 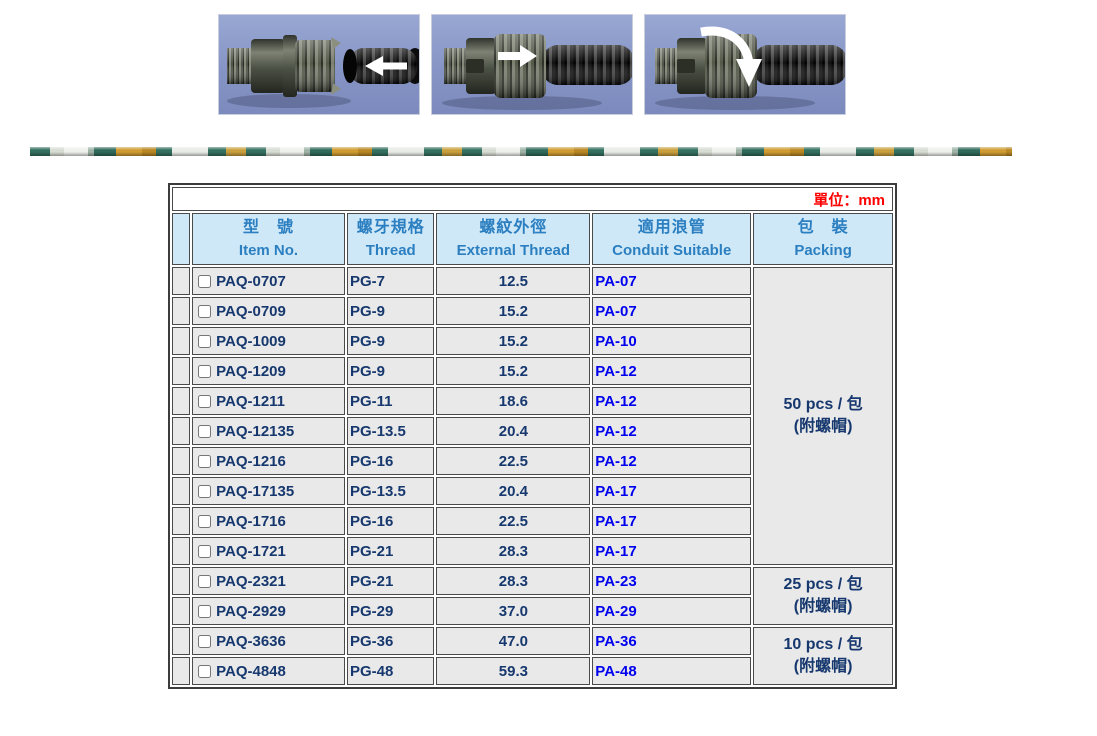 What do you see at coordinates (181, 239) in the screenshot?
I see `header-blank` at bounding box center [181, 239].